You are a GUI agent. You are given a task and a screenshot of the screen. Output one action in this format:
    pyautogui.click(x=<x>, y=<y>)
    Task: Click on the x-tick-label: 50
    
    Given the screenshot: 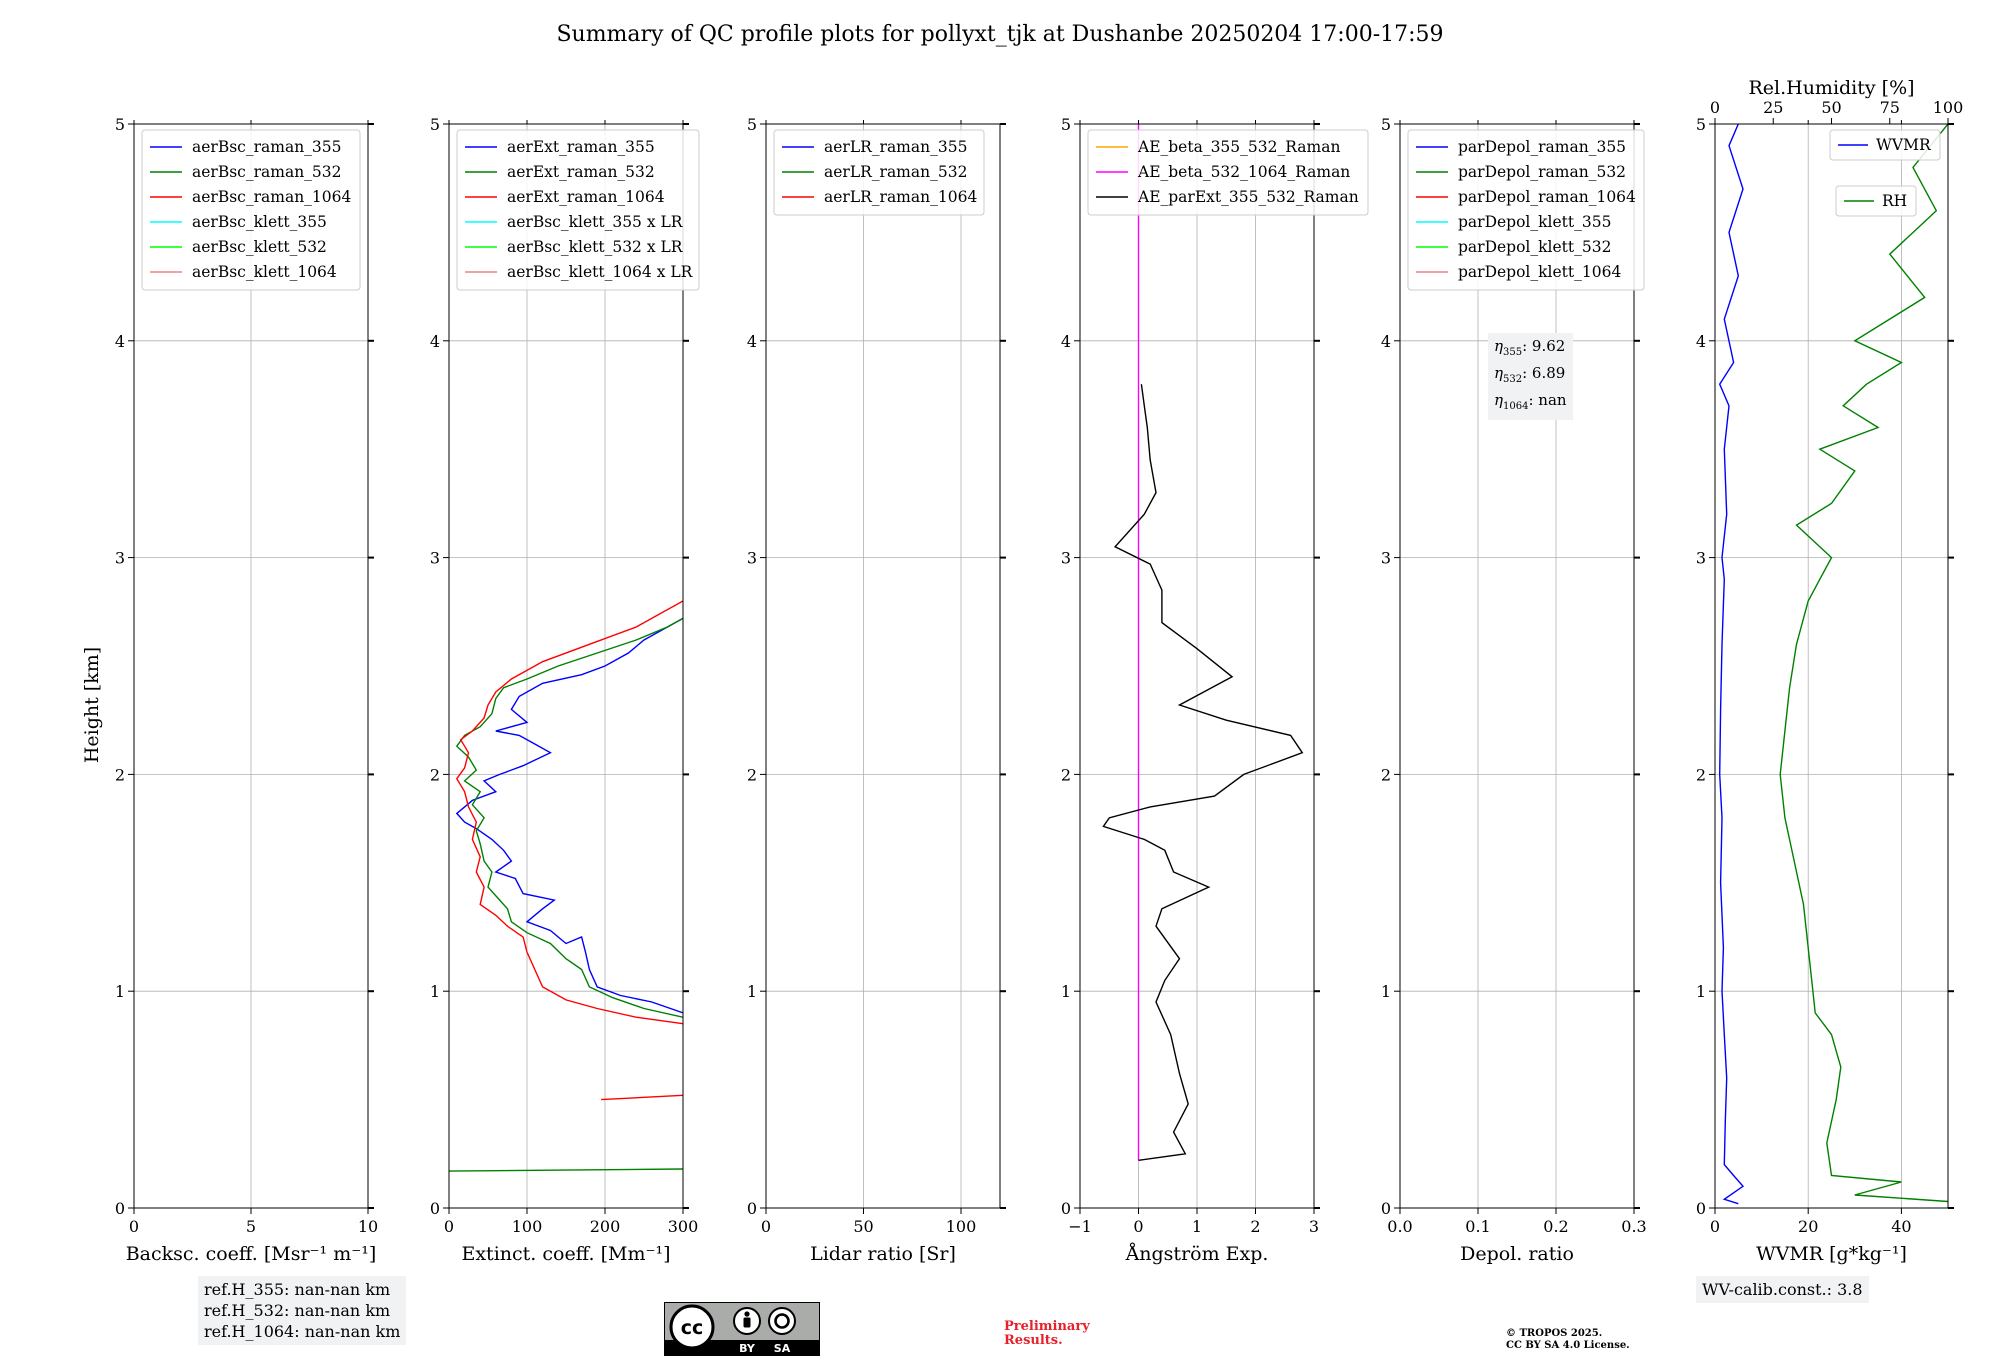 What is the action you would take?
    pyautogui.click(x=863, y=1226)
    